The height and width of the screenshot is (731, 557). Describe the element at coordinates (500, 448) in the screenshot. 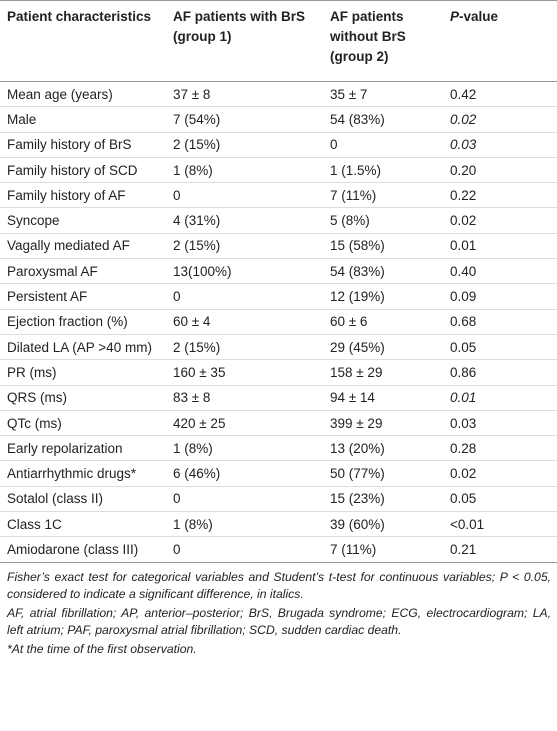

I see `cell: 0.28` at that location.